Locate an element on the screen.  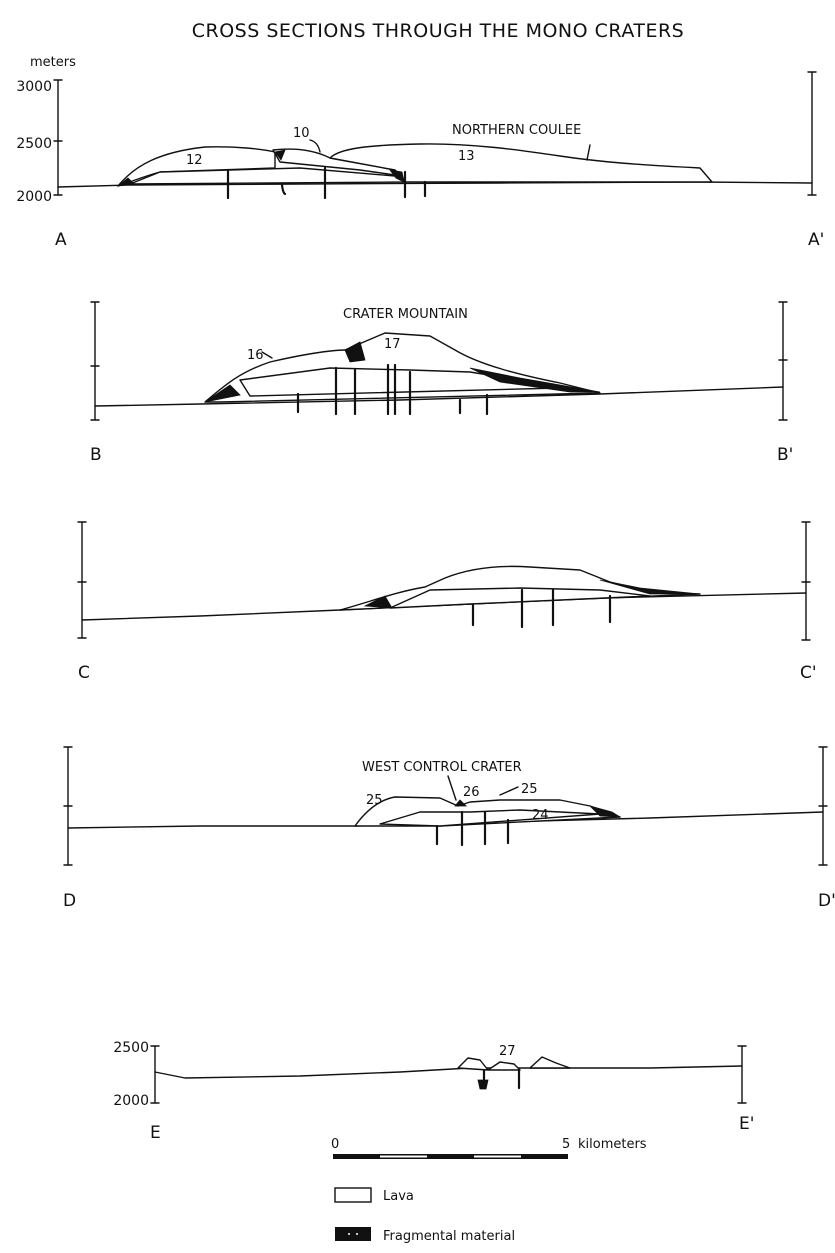
flow-label-17: 17 is located at coordinates (392, 344).